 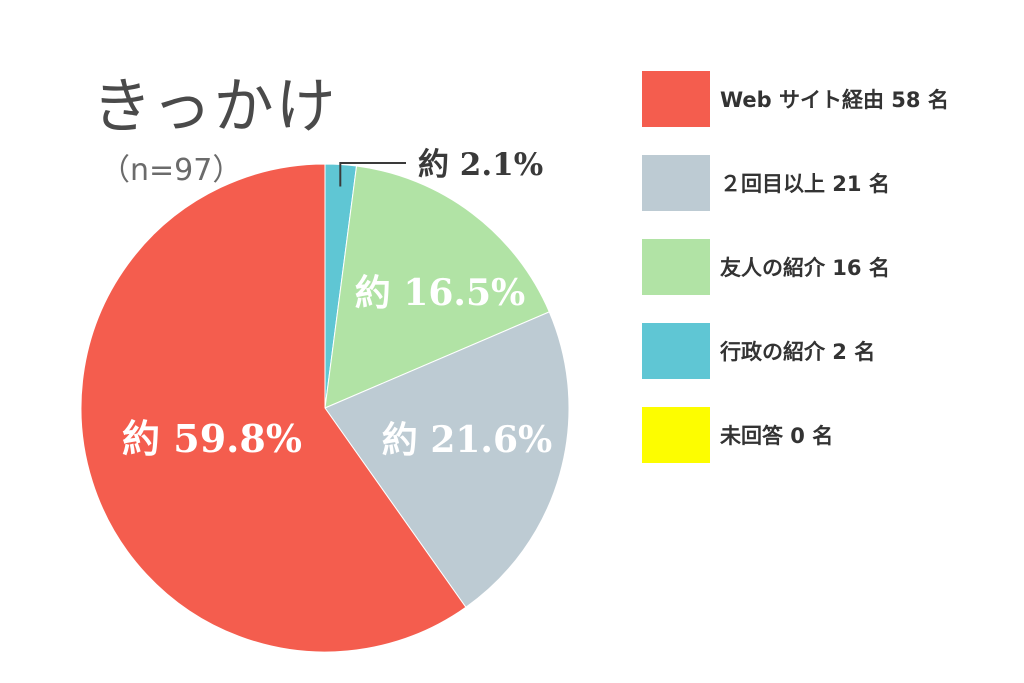 What do you see at coordinates (805, 268) in the screenshot?
I see `legend-label: 友人の紹介 16 名` at bounding box center [805, 268].